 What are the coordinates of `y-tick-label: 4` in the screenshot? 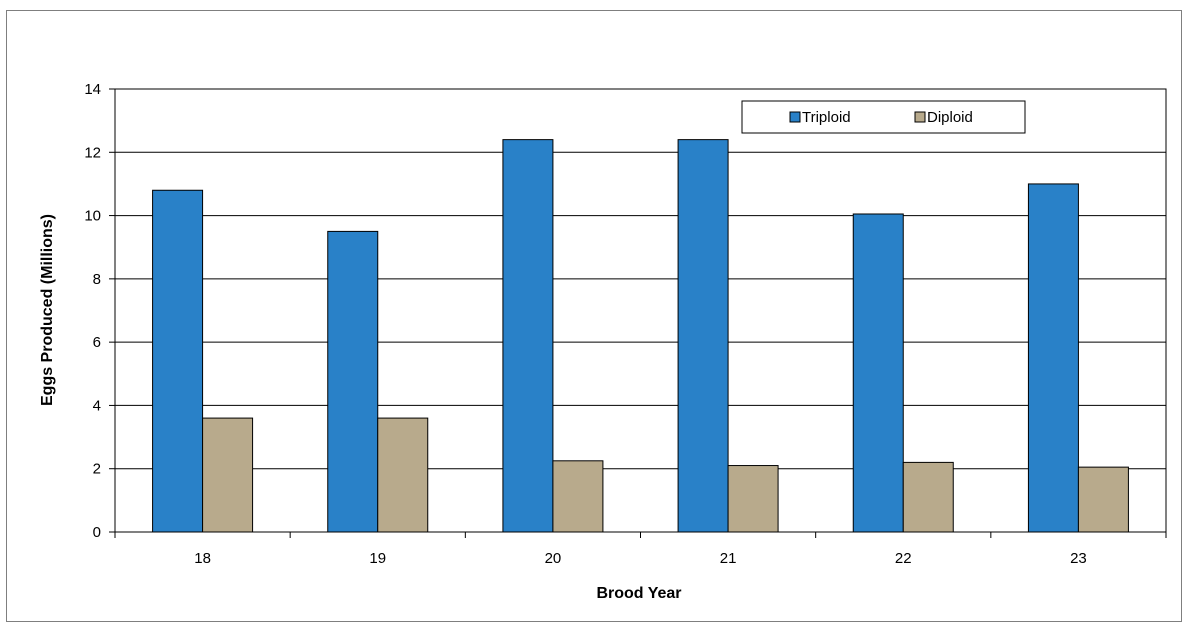 It's located at (97, 405).